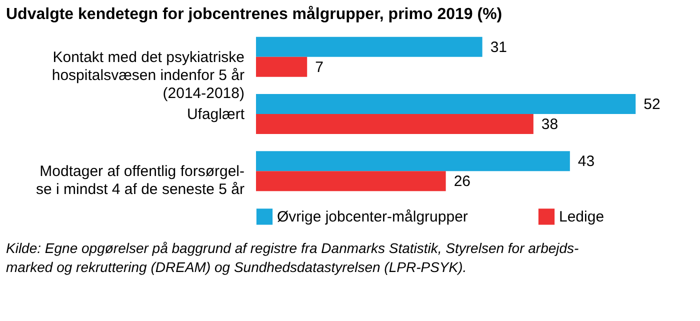 This screenshot has width=700, height=321. What do you see at coordinates (293, 257) in the screenshot?
I see `text: Kilde: Egne opgørelser på baggrund af registre fra Danmarks Statistik, Styrelsen for arbejds- marked og rekruttering (DREAM) og Sundhedsdatastyrelsen (LPR-PSYK).` at bounding box center [293, 257].